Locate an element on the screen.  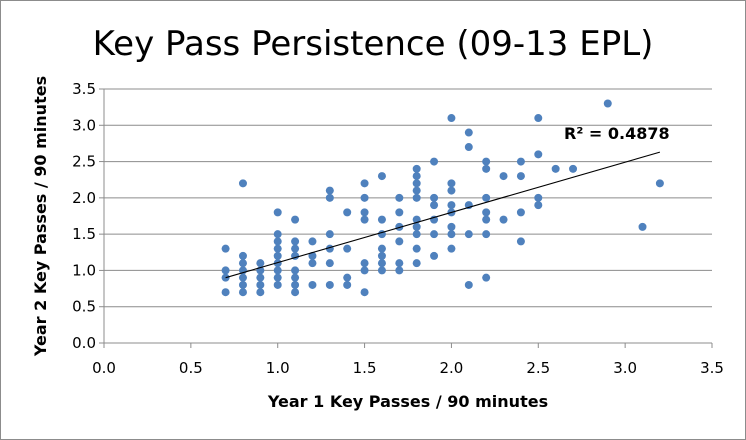
x-tick-labels: 0.0 0.5 1.0 1.5 2.0 2.5 3.0 3.5 is located at coordinates (408, 368).